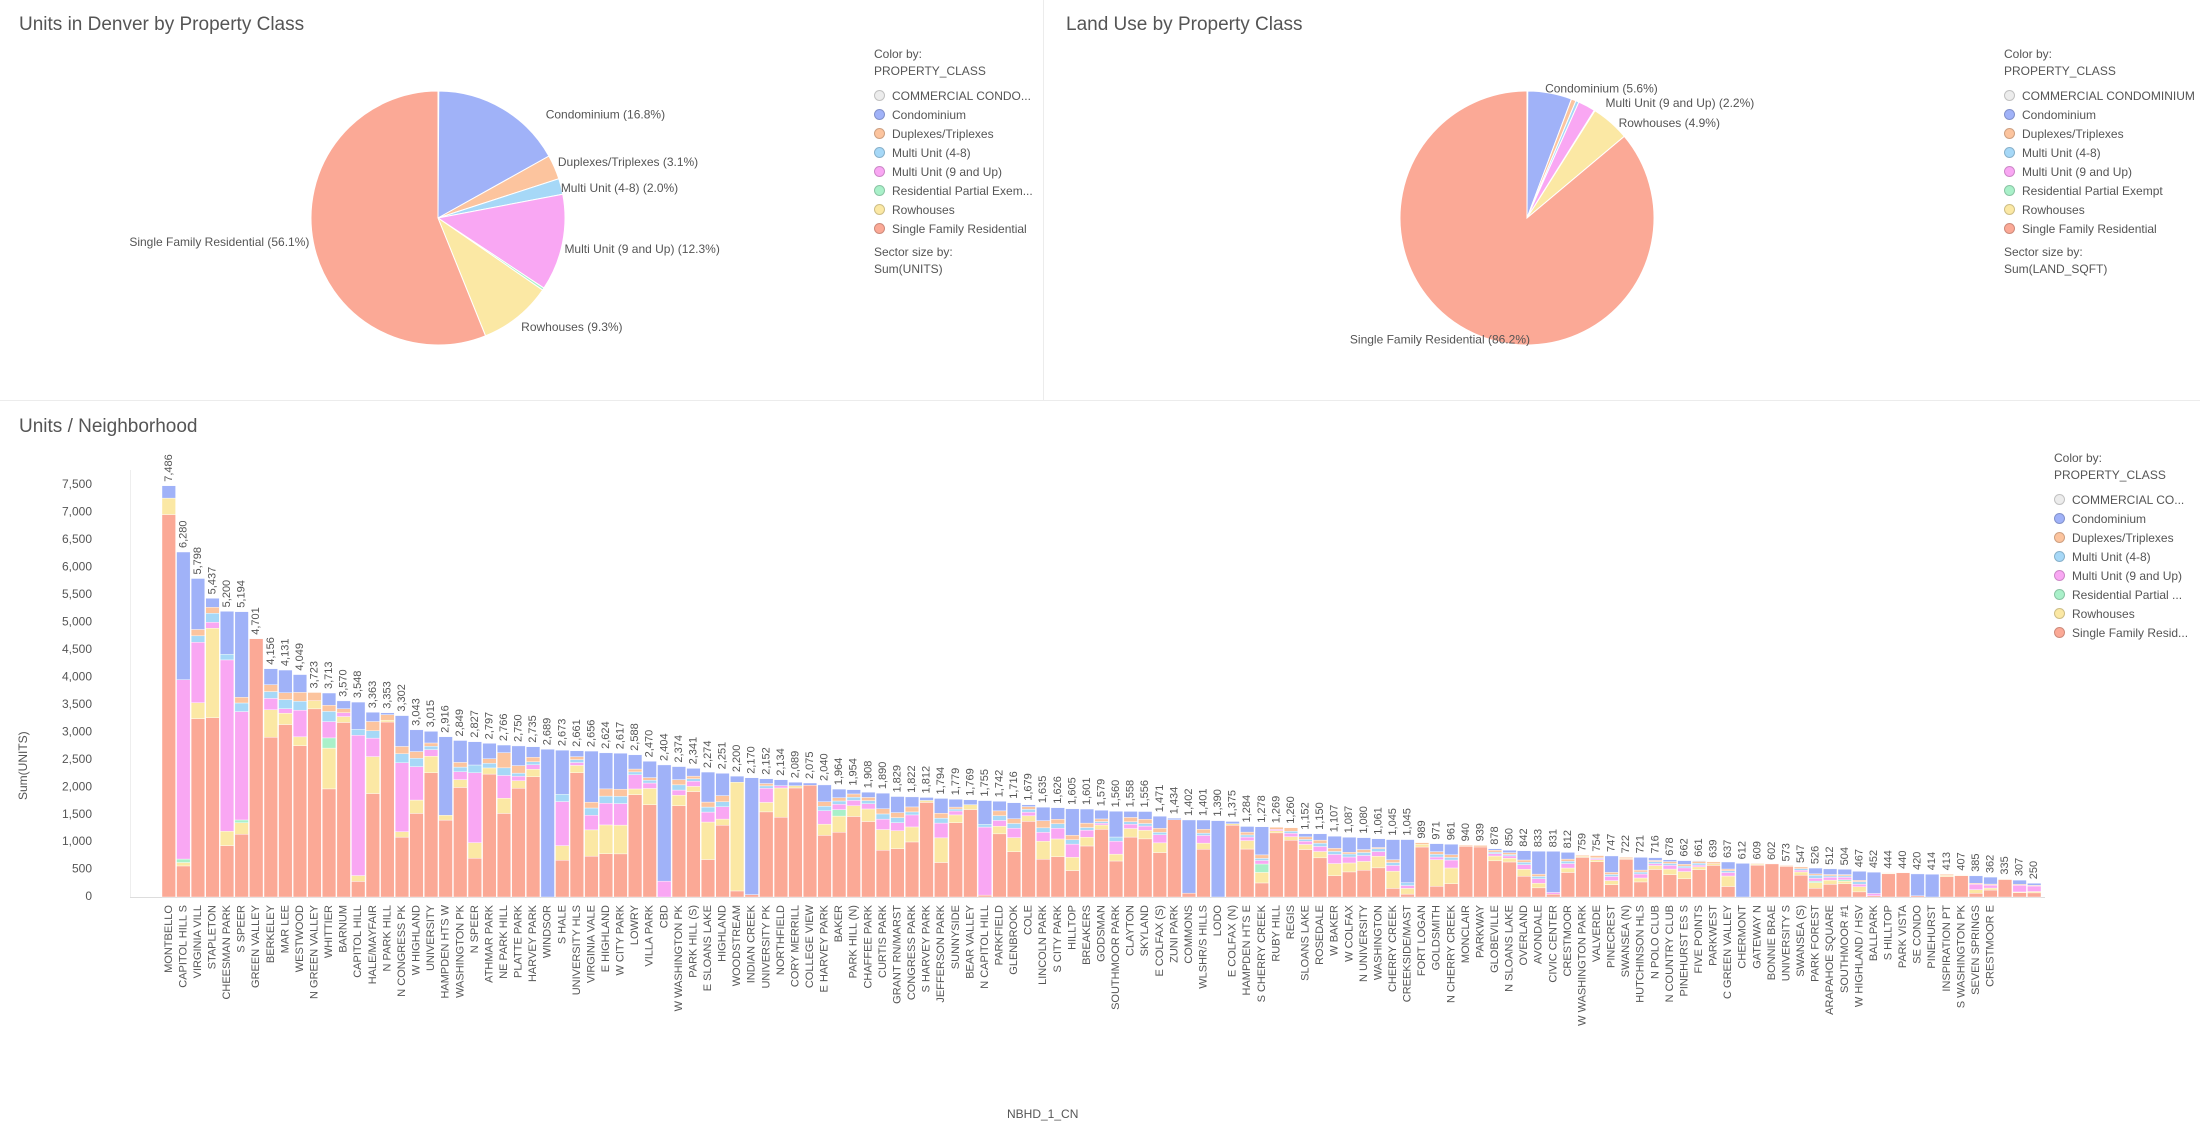  I want to click on bar-category-label: SWANSEA (S), so click(1801, 941).